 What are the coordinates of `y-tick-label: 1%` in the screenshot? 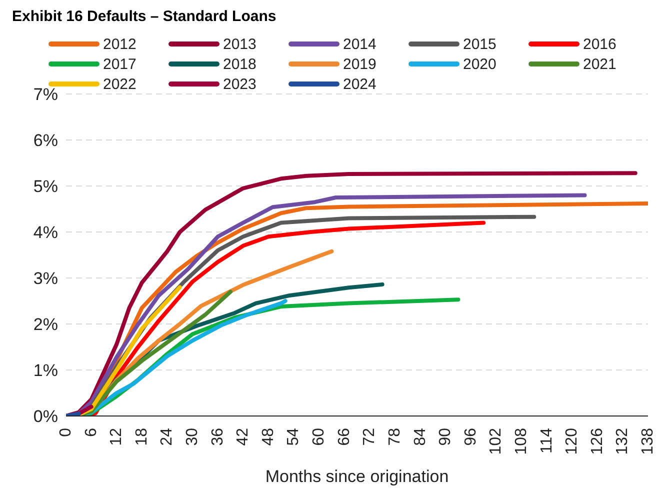 It's located at (45, 370).